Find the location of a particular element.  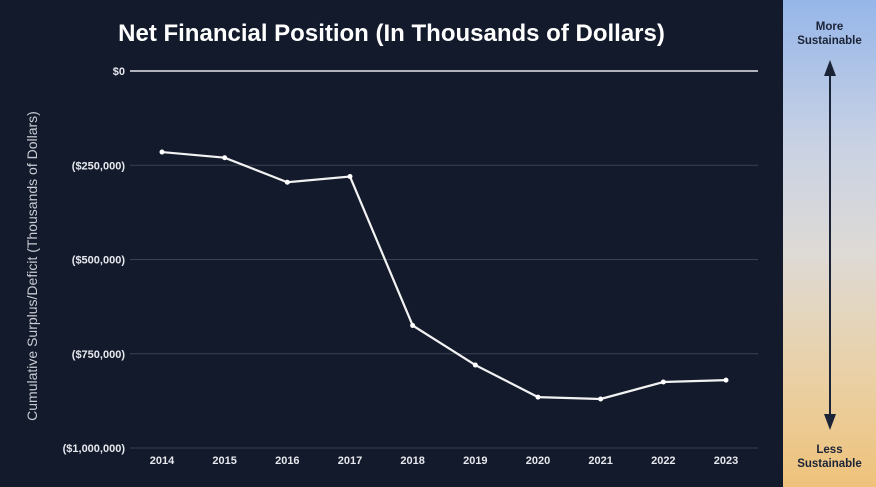

x-tick-label: 2017 is located at coordinates (350, 461).